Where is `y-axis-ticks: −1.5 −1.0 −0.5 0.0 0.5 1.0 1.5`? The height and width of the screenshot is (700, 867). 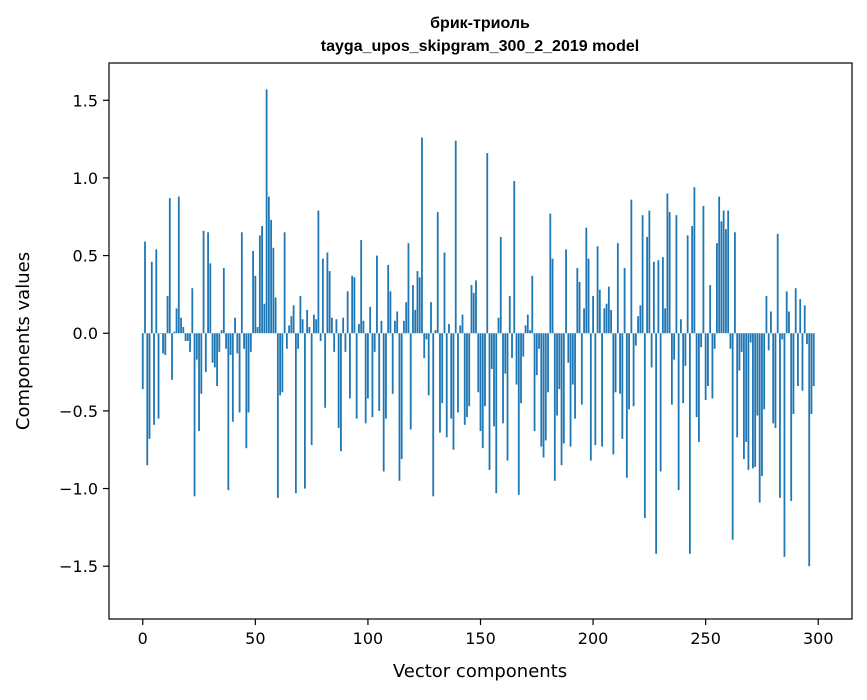
y-axis-ticks: −1.5 −1.0 −0.5 0.0 0.5 1.0 1.5 is located at coordinates (84, 333).